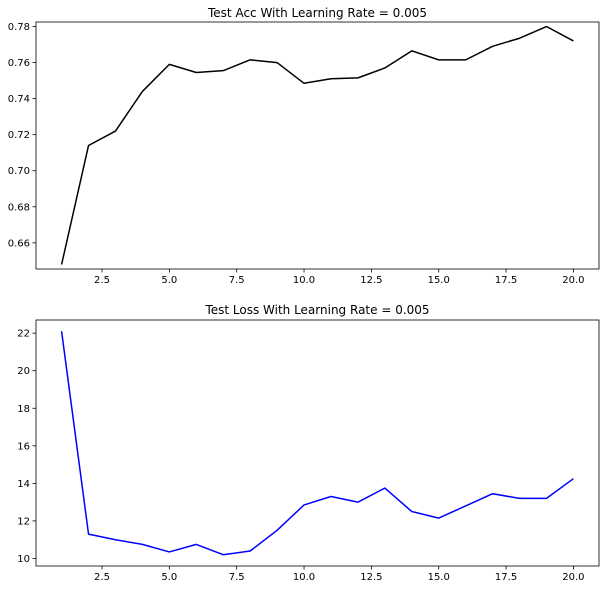  What do you see at coordinates (573, 577) in the screenshot?
I see `loss-x-tick-label: 20.0` at bounding box center [573, 577].